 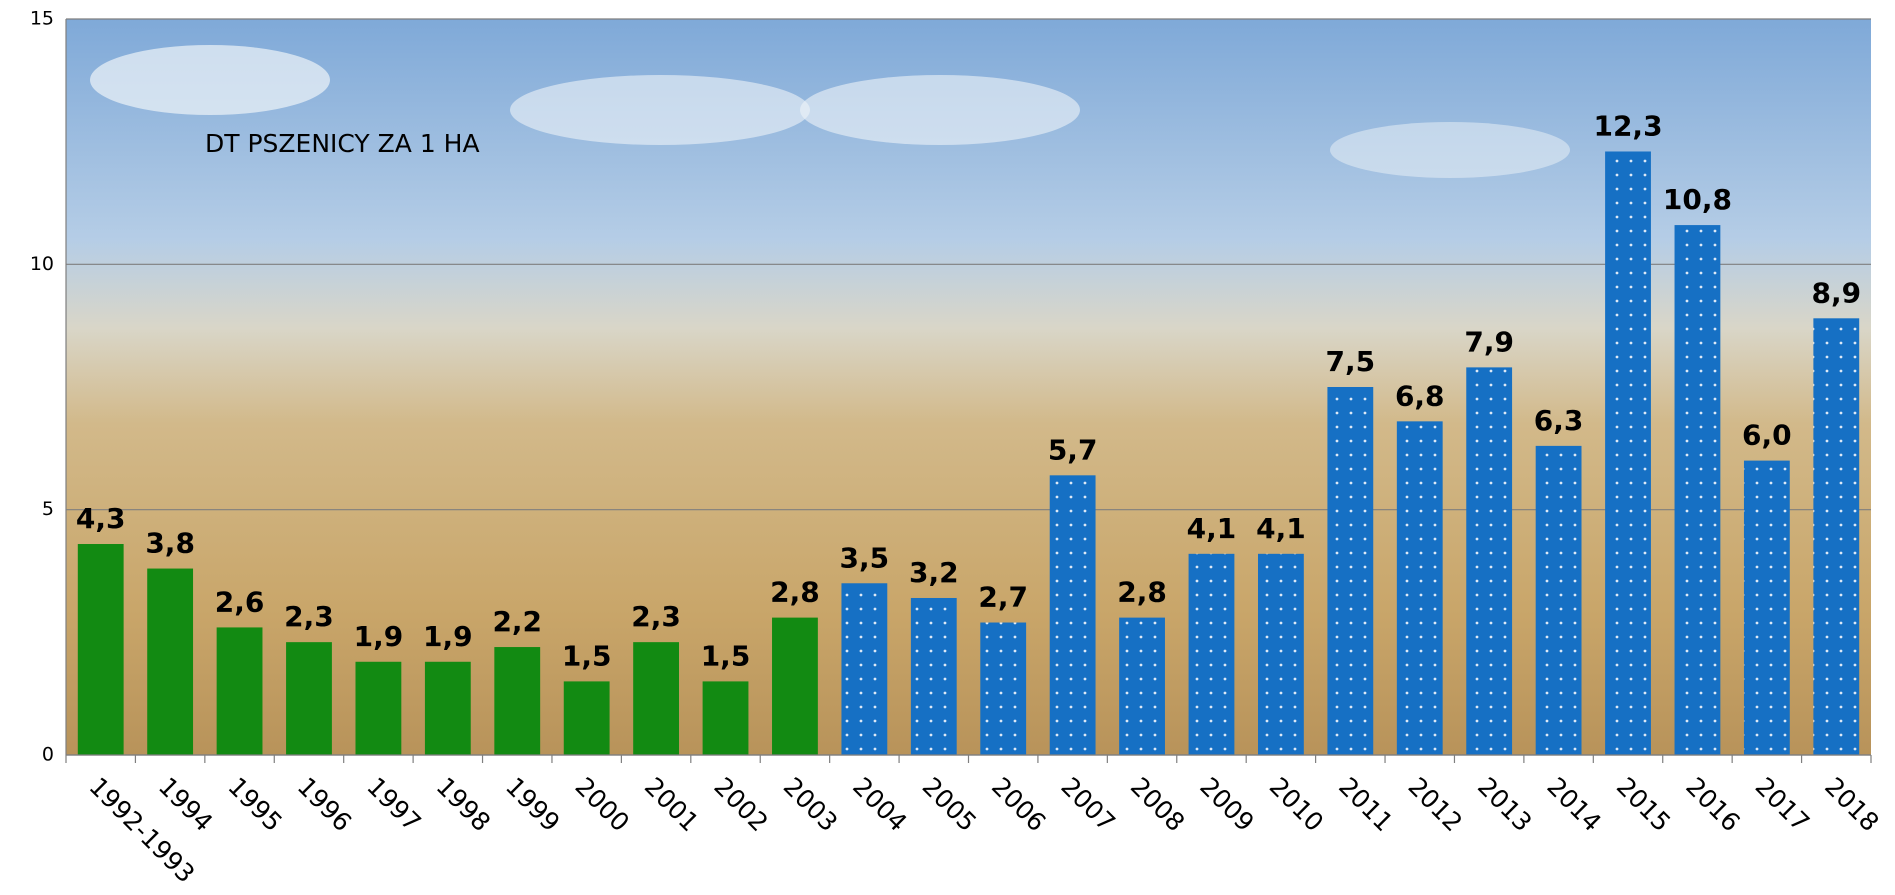 What do you see at coordinates (671, 804) in the screenshot?
I see `x-tick-label: 2001` at bounding box center [671, 804].